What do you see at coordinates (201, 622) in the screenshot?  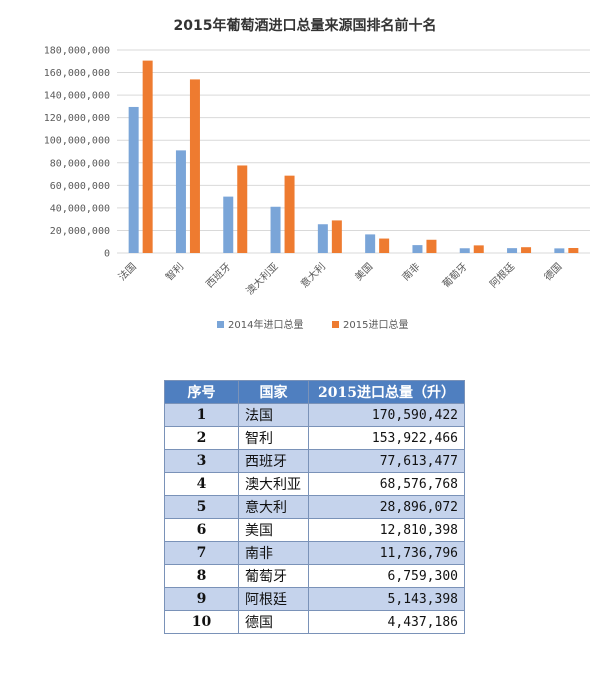 I see `cell-rank: 10` at bounding box center [201, 622].